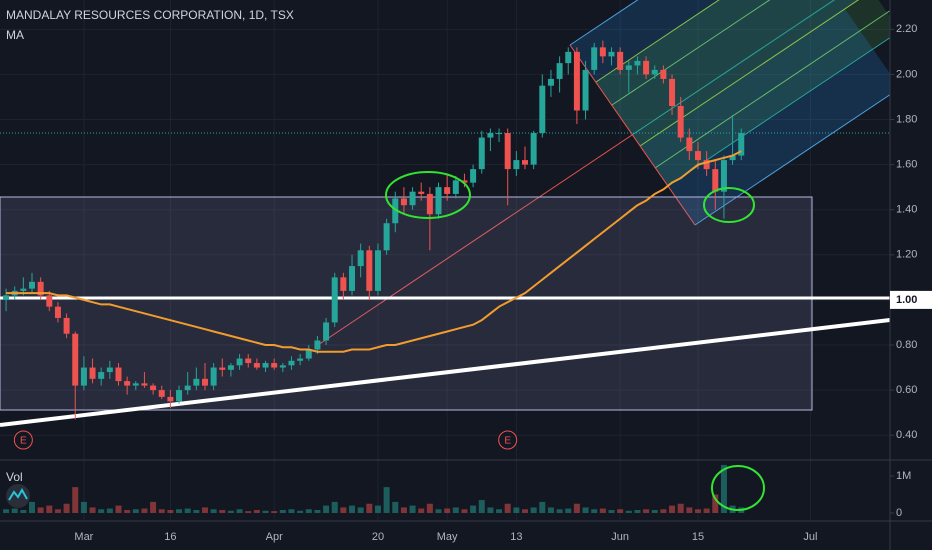 The height and width of the screenshot is (550, 932). I want to click on x-tick-label: Jun, so click(620, 537).